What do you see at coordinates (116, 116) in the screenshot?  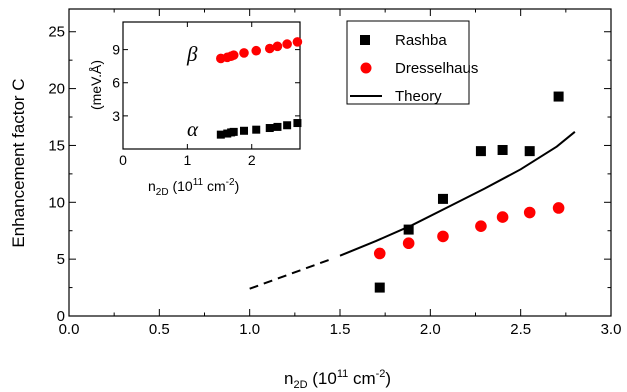 I see `y-tick-label: 3` at bounding box center [116, 116].